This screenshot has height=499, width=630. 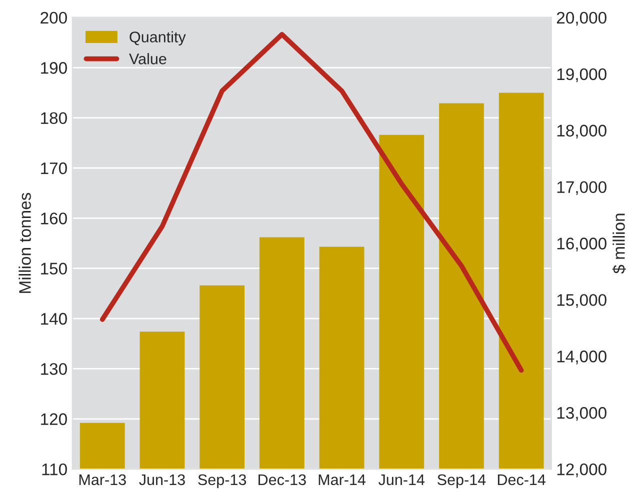 I want to click on legend-label: Value, so click(x=147, y=58).